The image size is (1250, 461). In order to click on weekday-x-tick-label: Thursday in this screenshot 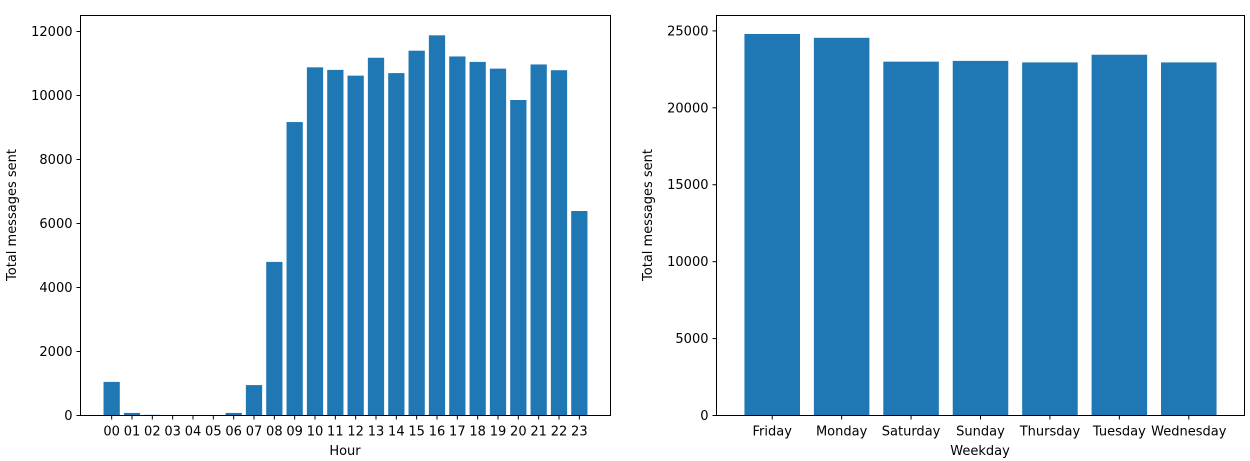, I will do `click(1050, 432)`.